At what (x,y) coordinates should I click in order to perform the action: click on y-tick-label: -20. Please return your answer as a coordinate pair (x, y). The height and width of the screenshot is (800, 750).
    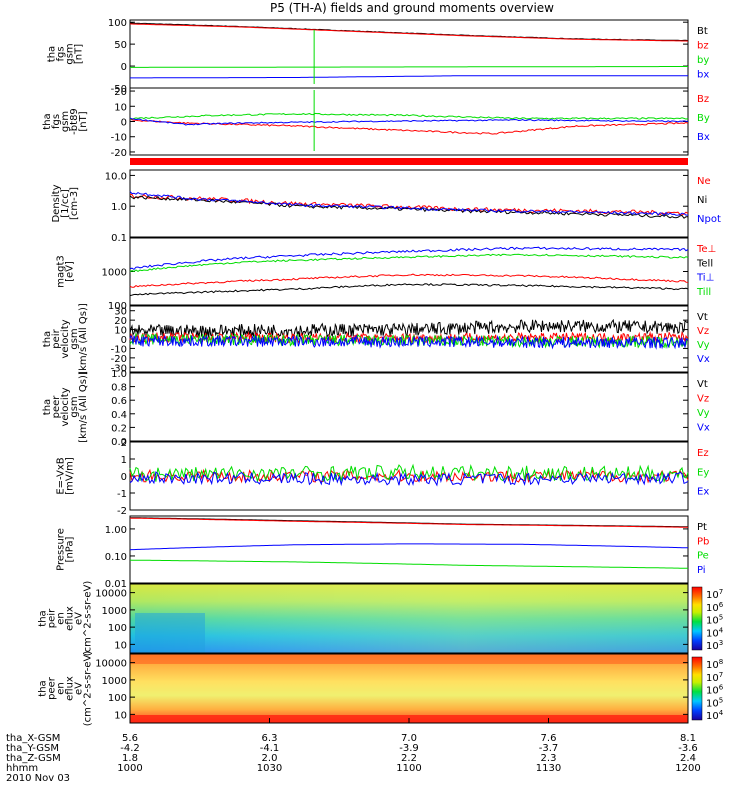
    Looking at the image, I should click on (119, 359).